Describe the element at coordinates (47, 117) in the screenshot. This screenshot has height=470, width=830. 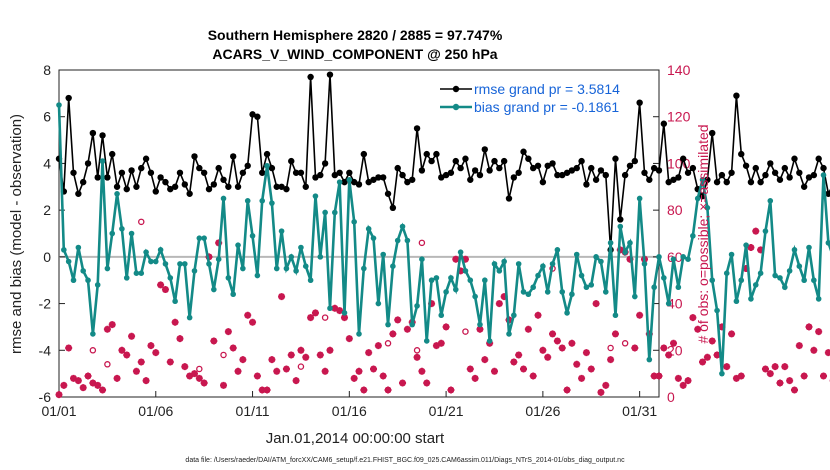
I see `y-tick-label: 6` at that location.